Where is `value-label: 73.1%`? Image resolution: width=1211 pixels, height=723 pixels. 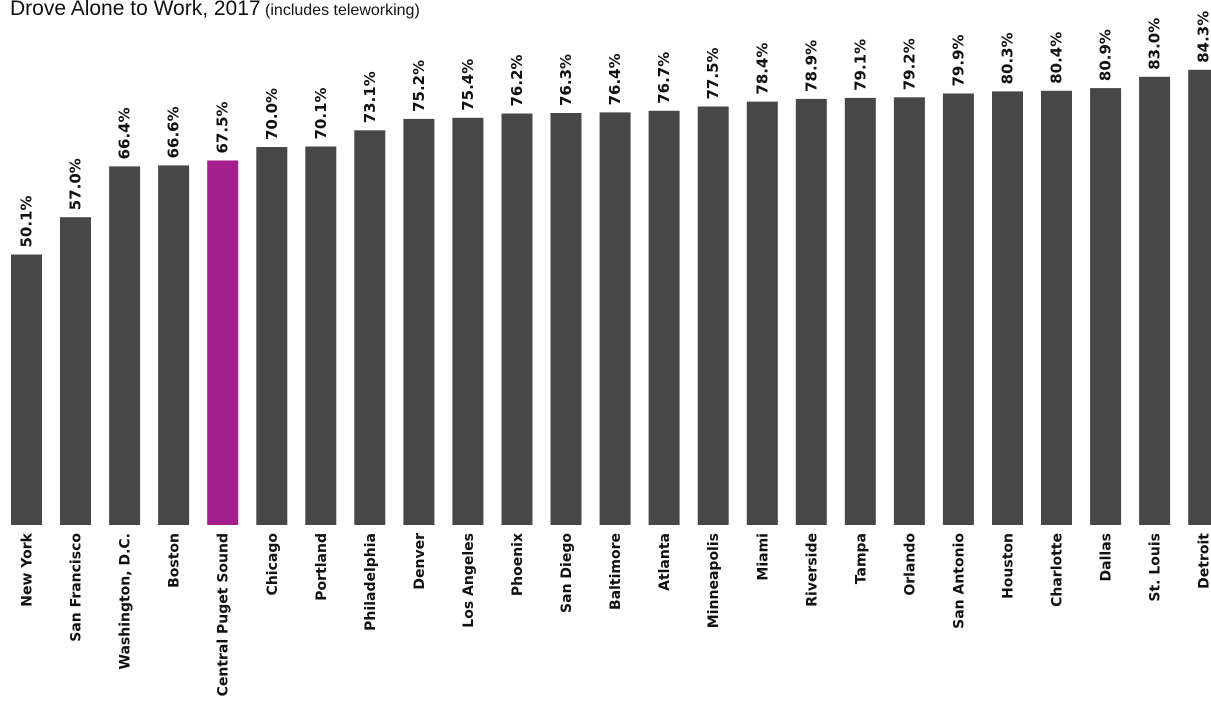
value-label: 73.1% is located at coordinates (370, 97).